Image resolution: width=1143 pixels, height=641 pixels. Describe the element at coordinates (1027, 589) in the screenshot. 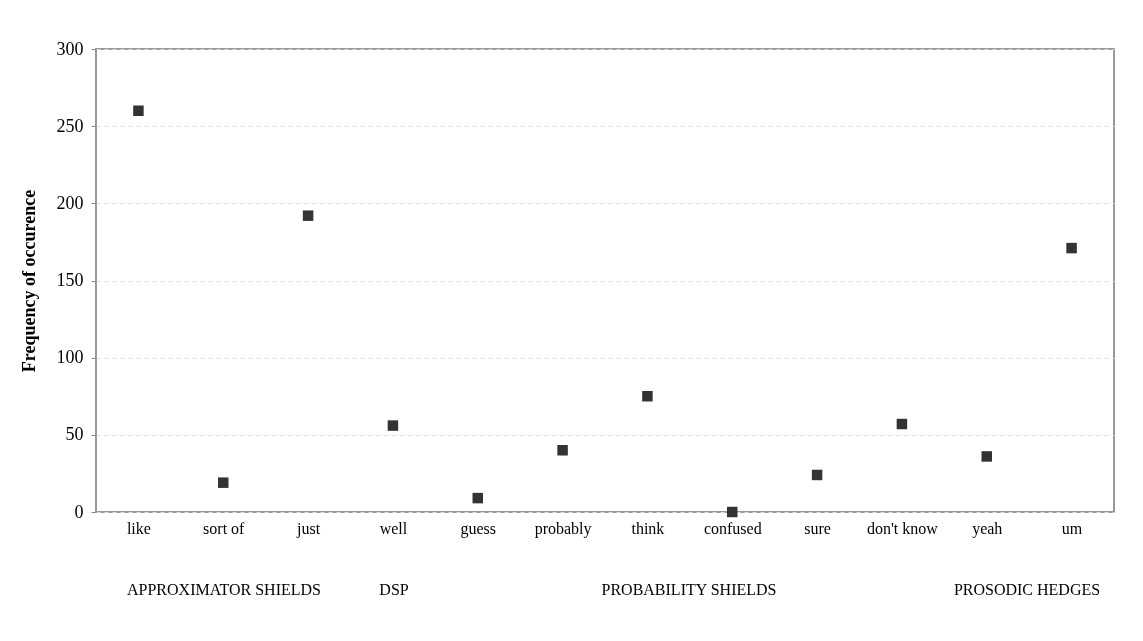

I see `text: PROSODIC HEDGES` at that location.